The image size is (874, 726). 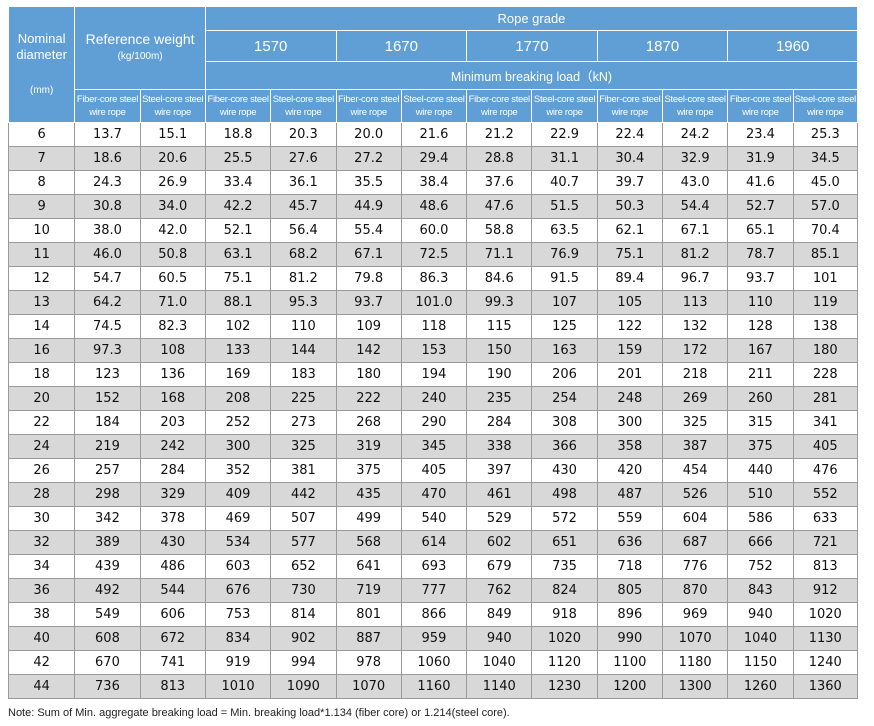 What do you see at coordinates (303, 686) in the screenshot?
I see `value-cell: 1090` at bounding box center [303, 686].